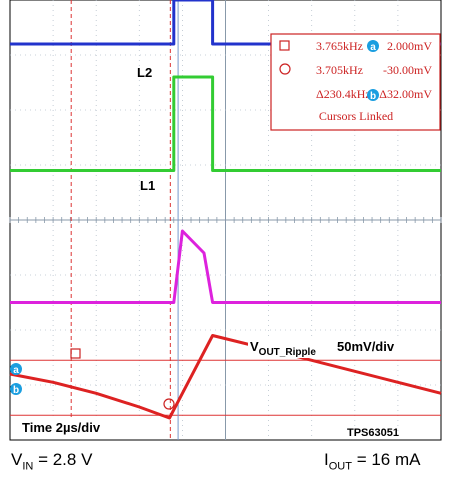 This screenshot has width=451, height=478. Describe the element at coordinates (407, 70) in the screenshot. I see `cursor-o-value: -30.00mV` at that location.